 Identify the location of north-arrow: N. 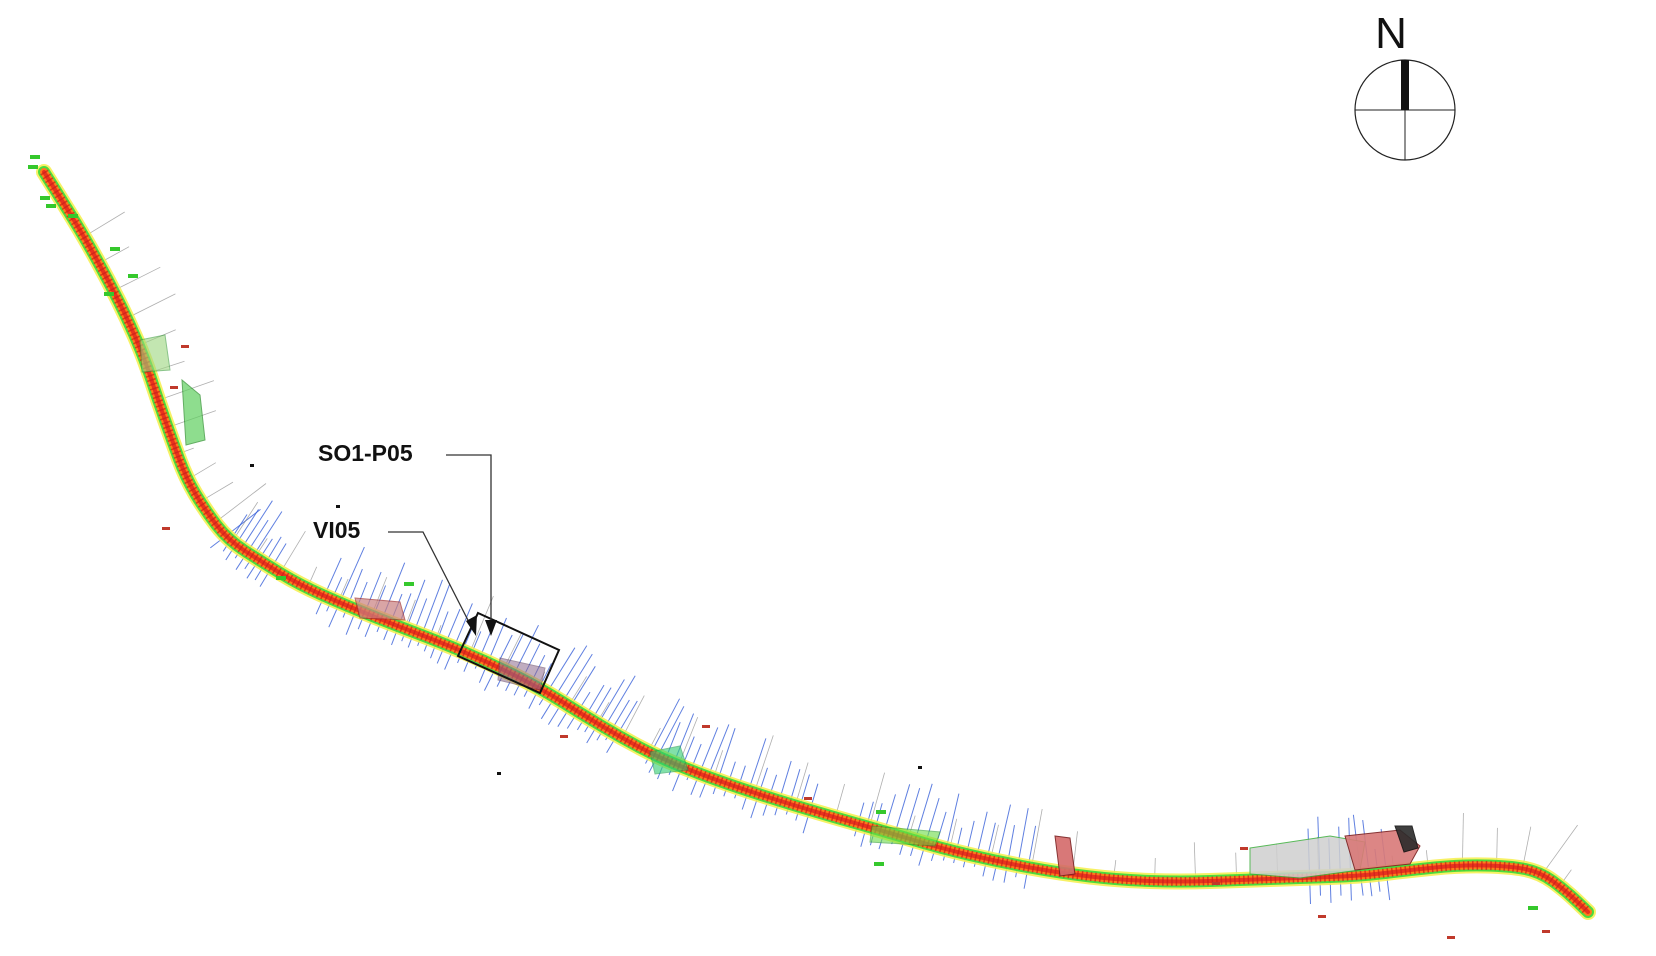
(1405, 85).